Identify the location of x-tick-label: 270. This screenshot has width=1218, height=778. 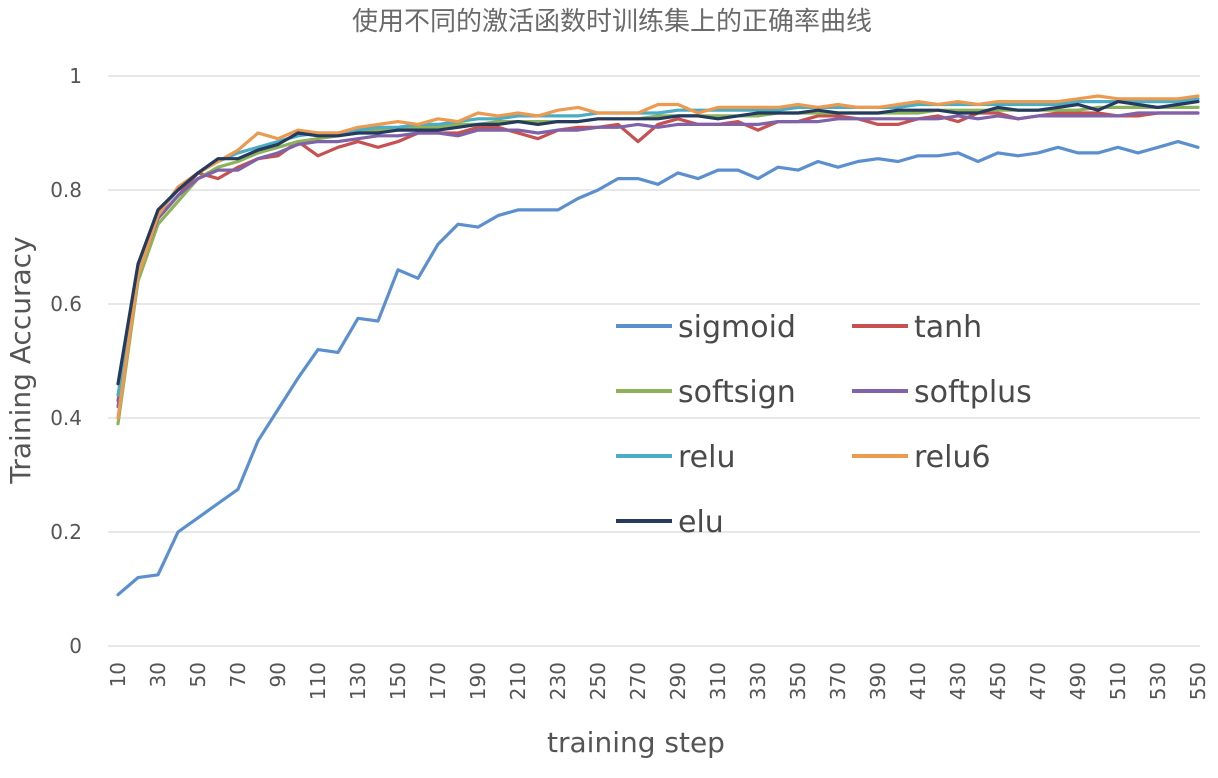
(638, 681).